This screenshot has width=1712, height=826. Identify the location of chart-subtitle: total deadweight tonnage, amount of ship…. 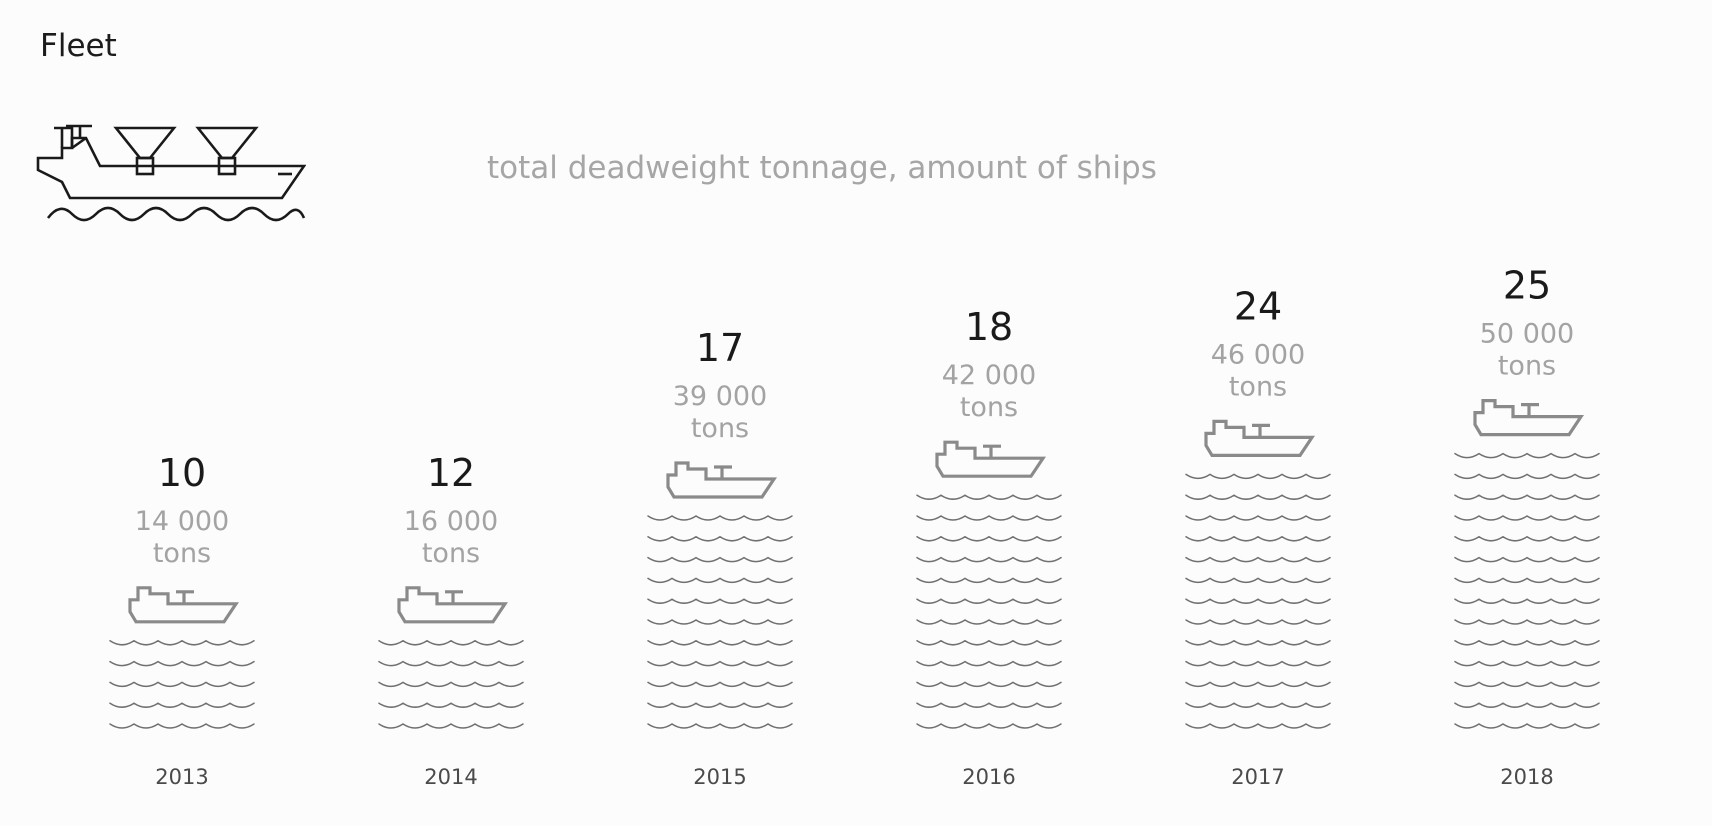
(822, 168).